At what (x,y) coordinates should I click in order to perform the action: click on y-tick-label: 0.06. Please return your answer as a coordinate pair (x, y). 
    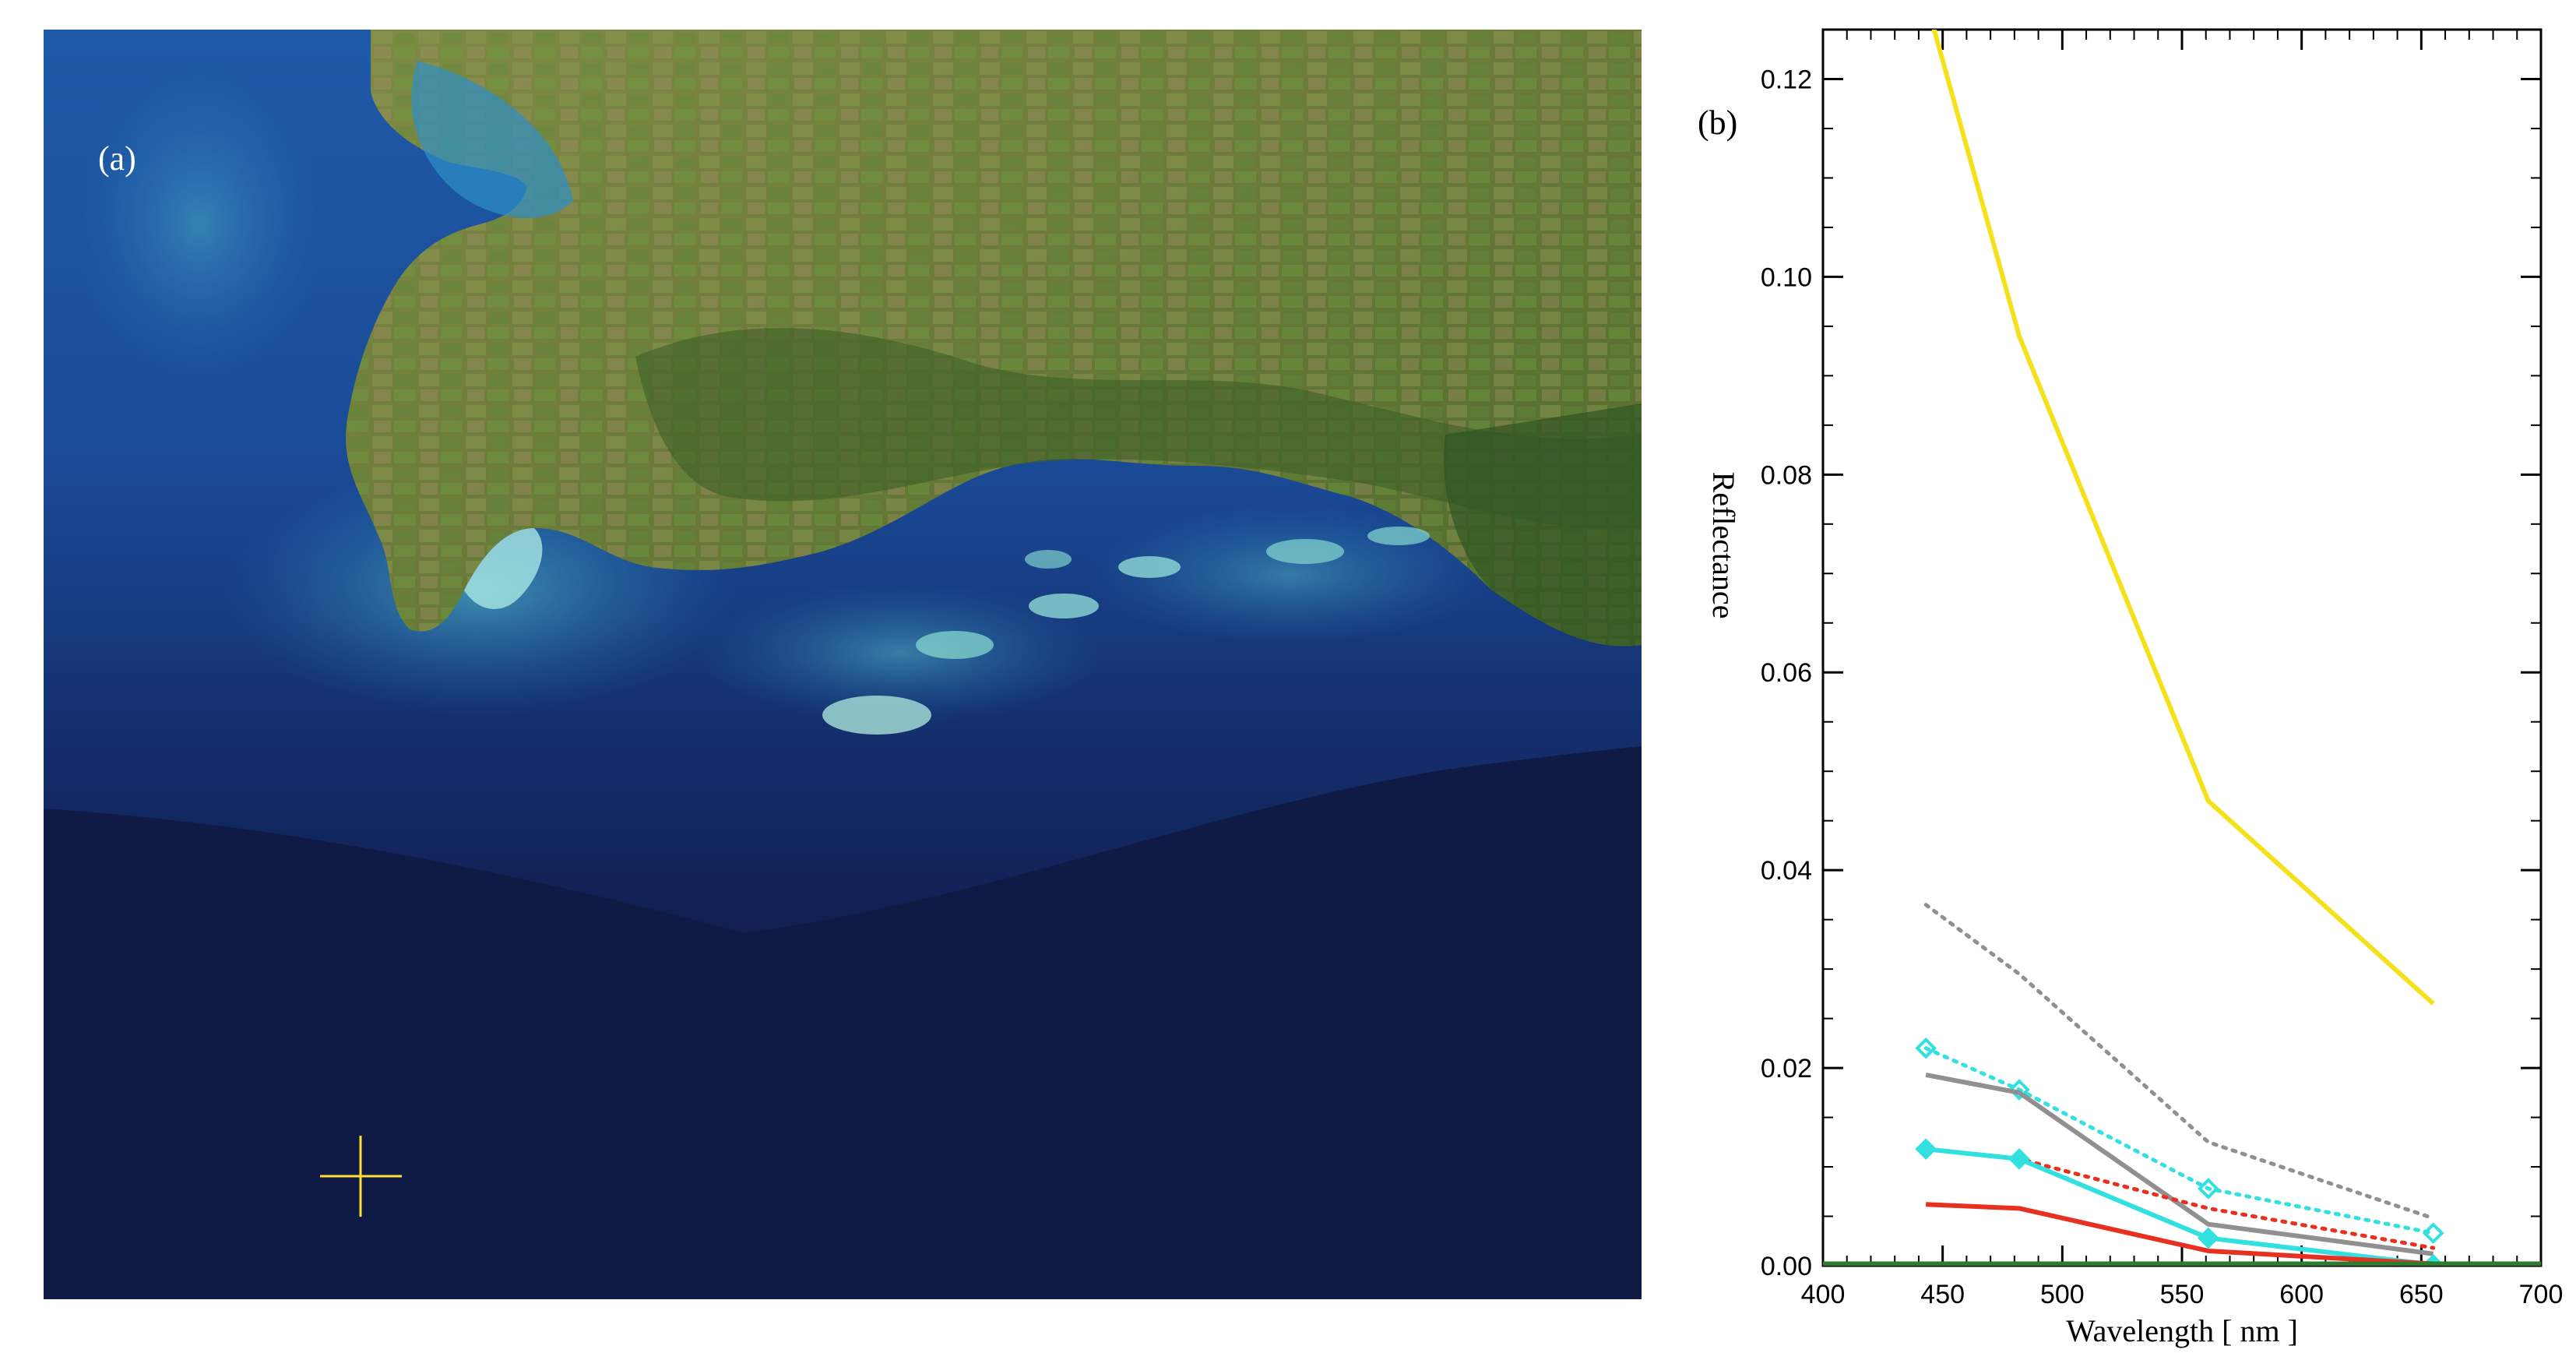
    Looking at the image, I should click on (1786, 673).